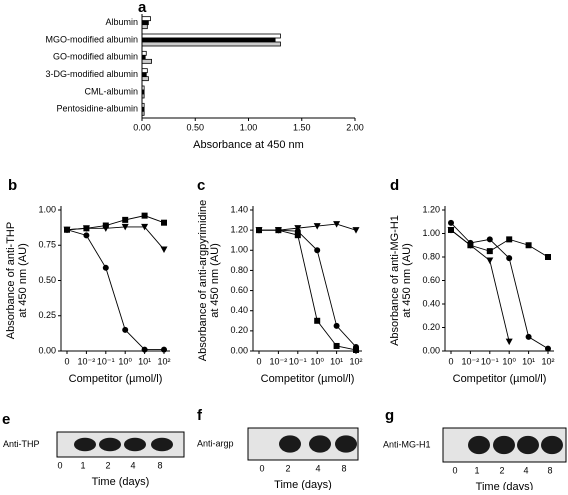  I want to click on x-tick-label: 0.50, so click(195, 127).